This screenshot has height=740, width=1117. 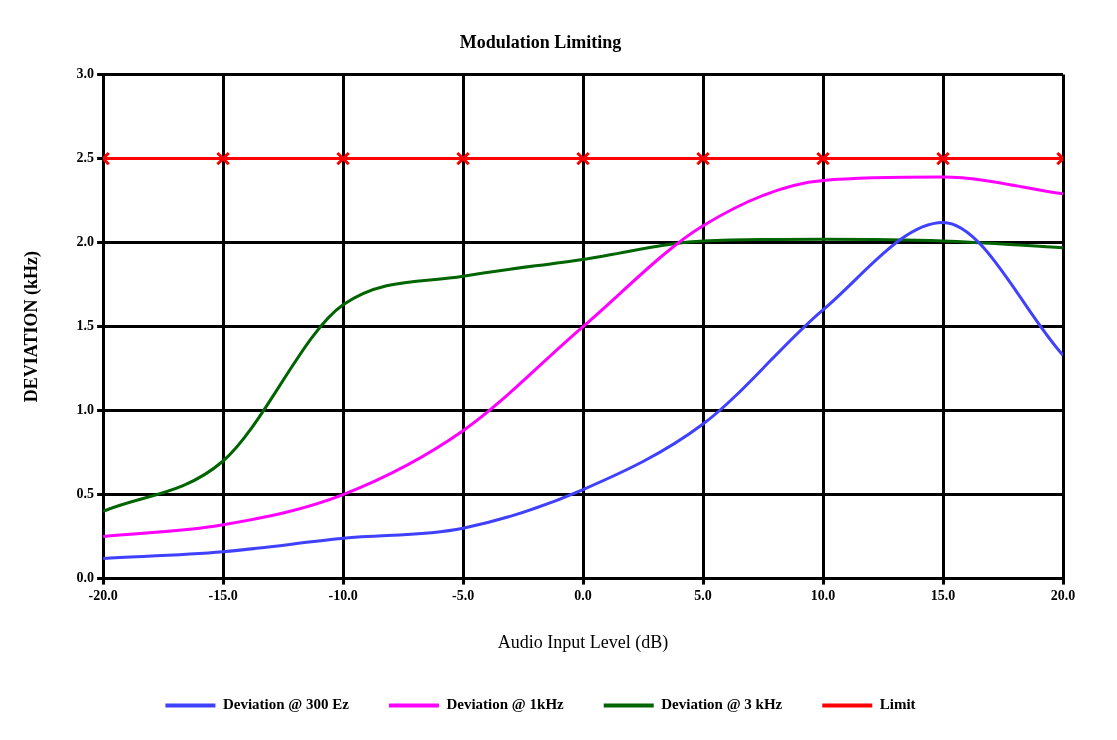 What do you see at coordinates (85, 578) in the screenshot?
I see `y-tick-label: 0.0` at bounding box center [85, 578].